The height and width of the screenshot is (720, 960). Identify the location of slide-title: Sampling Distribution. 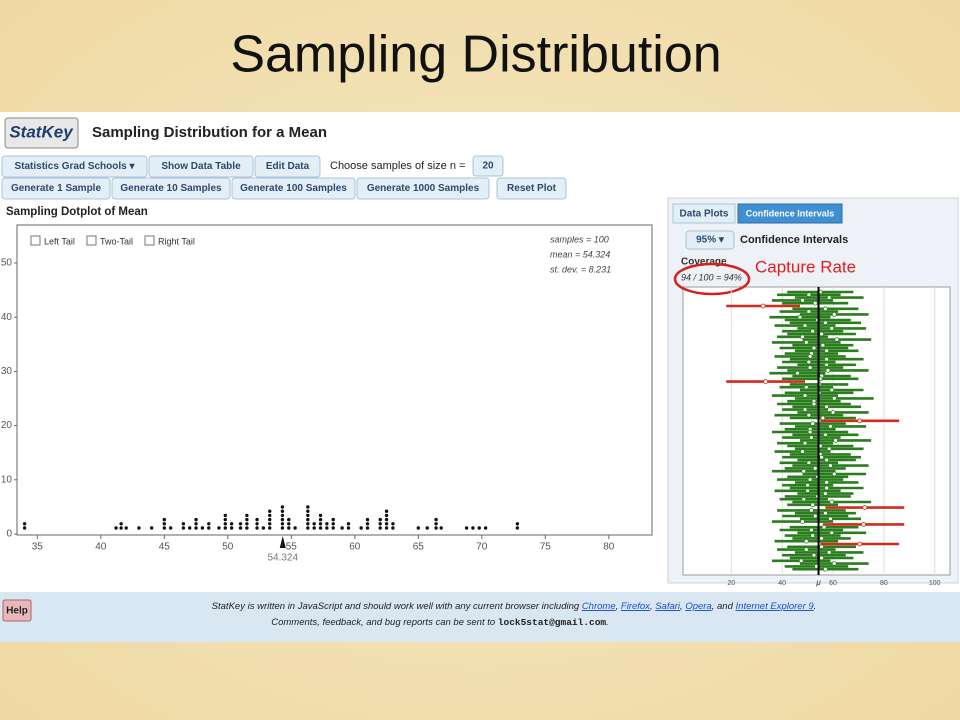
(475, 55).